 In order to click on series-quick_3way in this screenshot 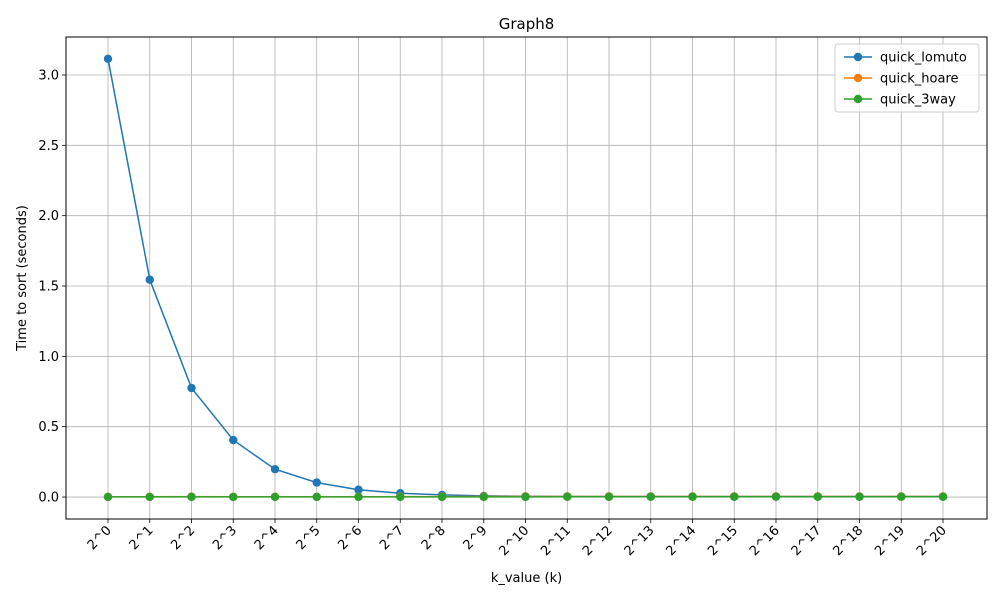, I will do `click(525, 497)`.